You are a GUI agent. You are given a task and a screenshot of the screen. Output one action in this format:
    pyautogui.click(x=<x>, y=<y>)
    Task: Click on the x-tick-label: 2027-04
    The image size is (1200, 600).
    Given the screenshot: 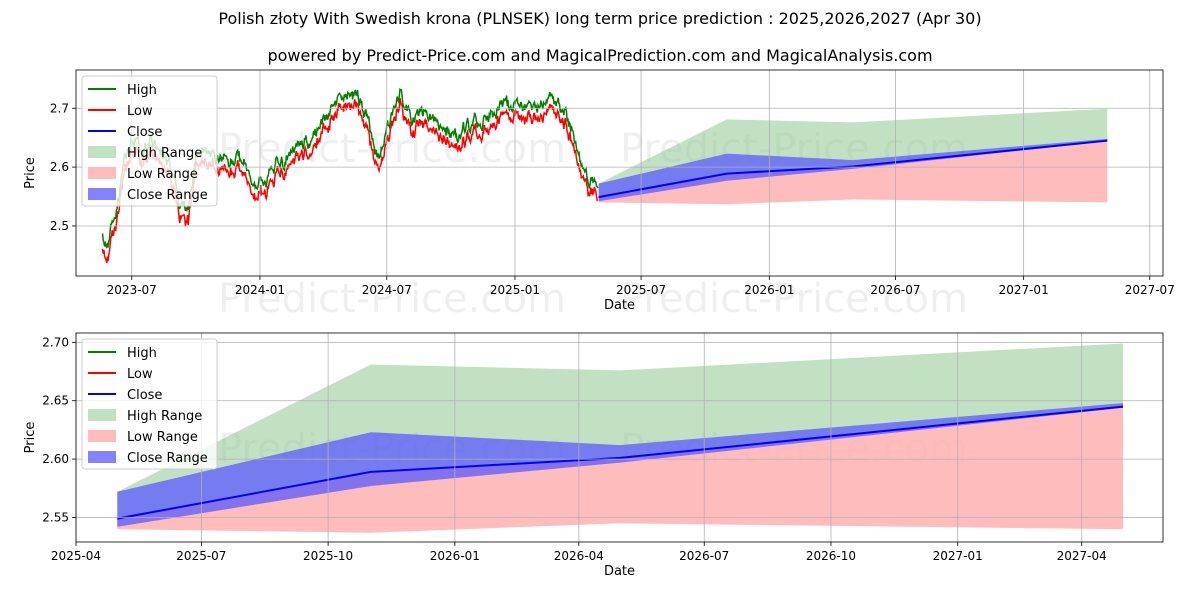 What is the action you would take?
    pyautogui.click(x=1082, y=556)
    